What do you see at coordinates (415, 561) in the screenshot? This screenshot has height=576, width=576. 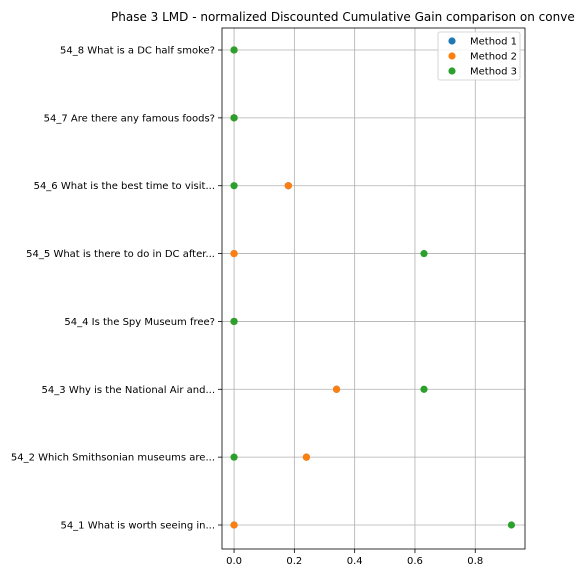 I see `x-tick-label: 0.6` at bounding box center [415, 561].